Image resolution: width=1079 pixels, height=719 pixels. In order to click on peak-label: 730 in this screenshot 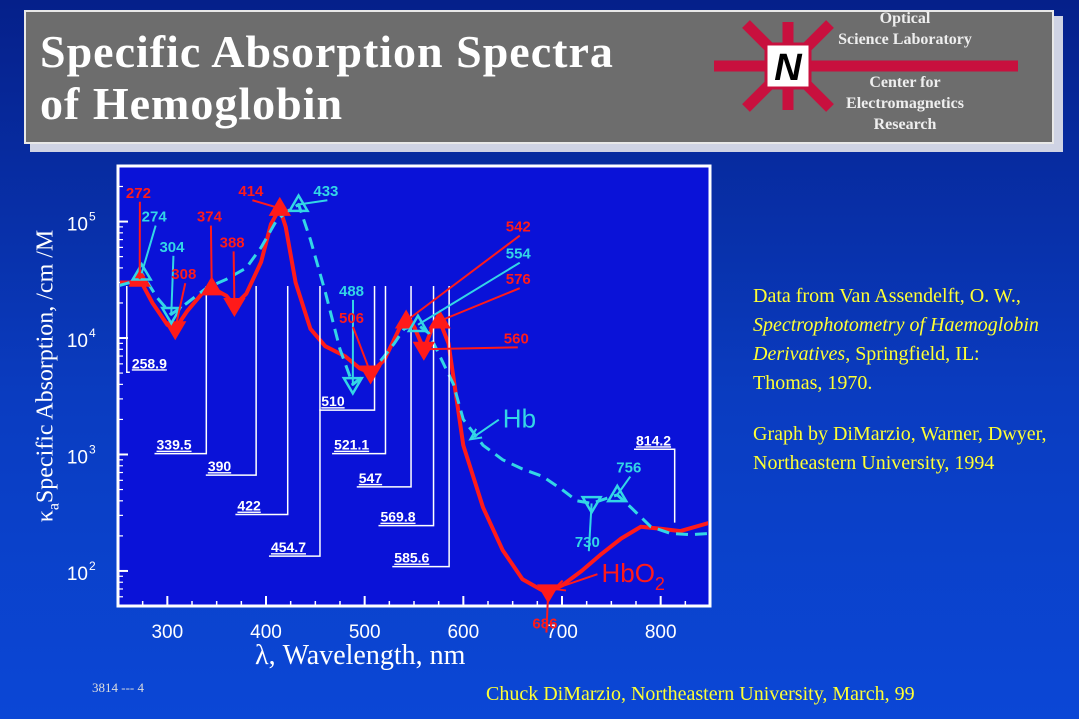, I will do `click(587, 542)`.